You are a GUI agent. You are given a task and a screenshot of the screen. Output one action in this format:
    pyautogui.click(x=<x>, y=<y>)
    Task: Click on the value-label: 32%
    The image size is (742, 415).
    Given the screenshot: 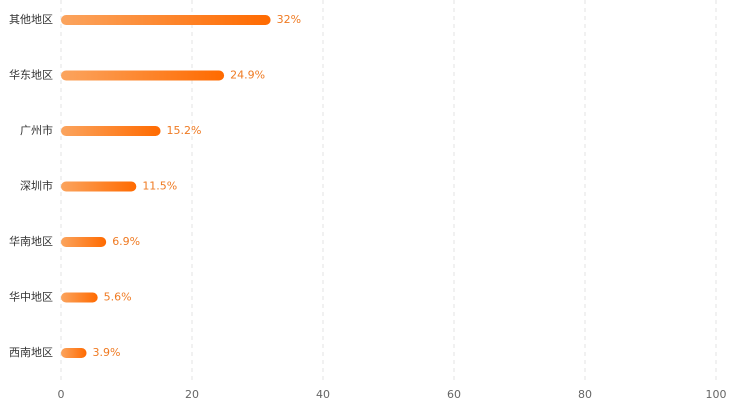 What is the action you would take?
    pyautogui.click(x=289, y=19)
    